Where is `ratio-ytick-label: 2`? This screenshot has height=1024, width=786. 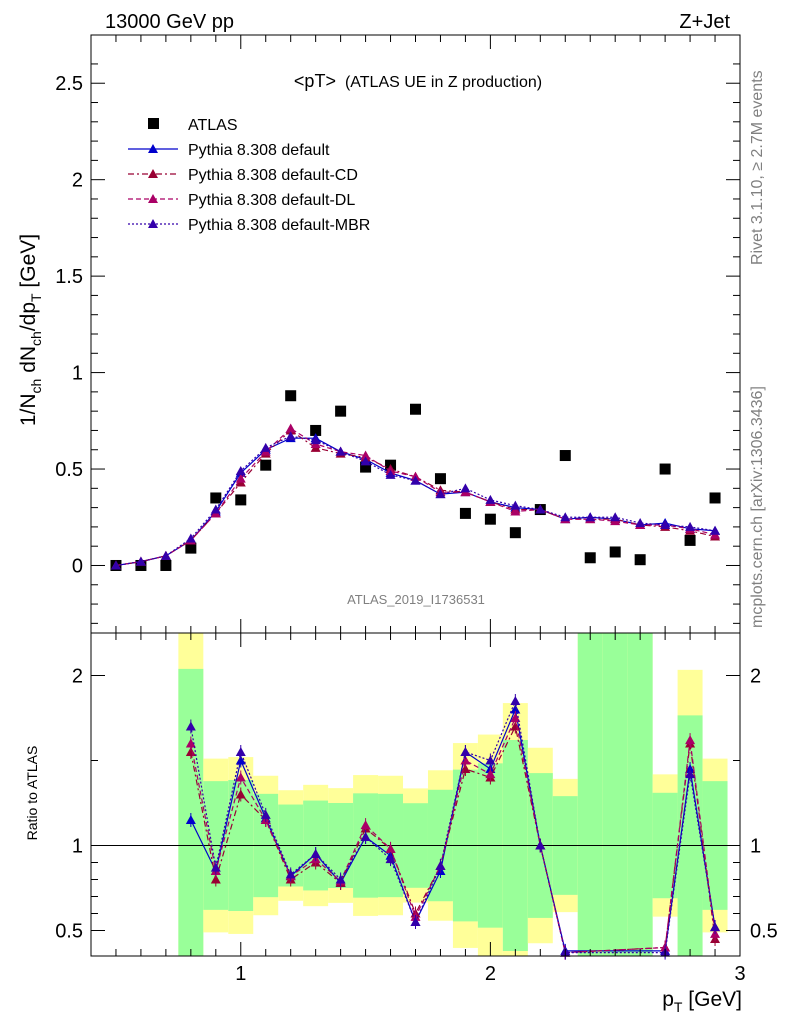 ratio-ytick-label: 2 is located at coordinates (77, 677).